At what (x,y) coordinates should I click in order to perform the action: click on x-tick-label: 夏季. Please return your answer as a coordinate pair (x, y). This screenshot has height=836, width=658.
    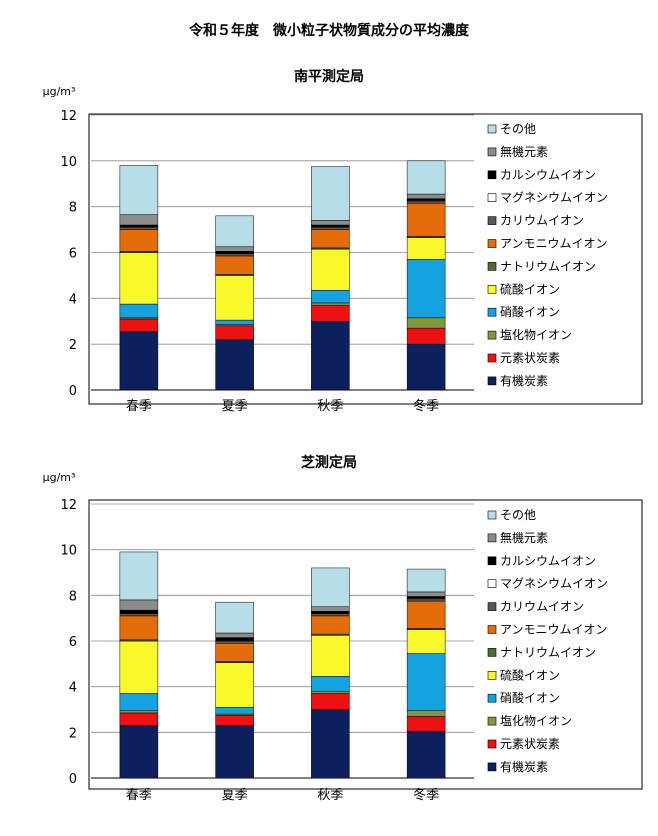
    Looking at the image, I should click on (235, 795).